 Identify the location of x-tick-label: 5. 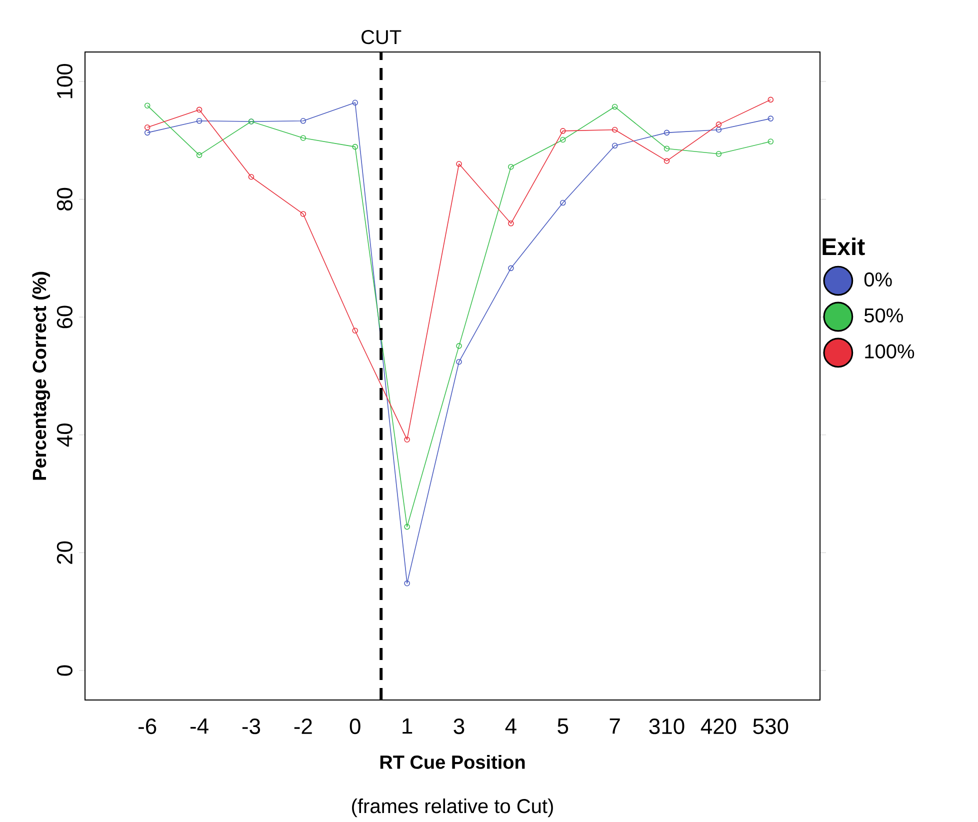
(563, 726).